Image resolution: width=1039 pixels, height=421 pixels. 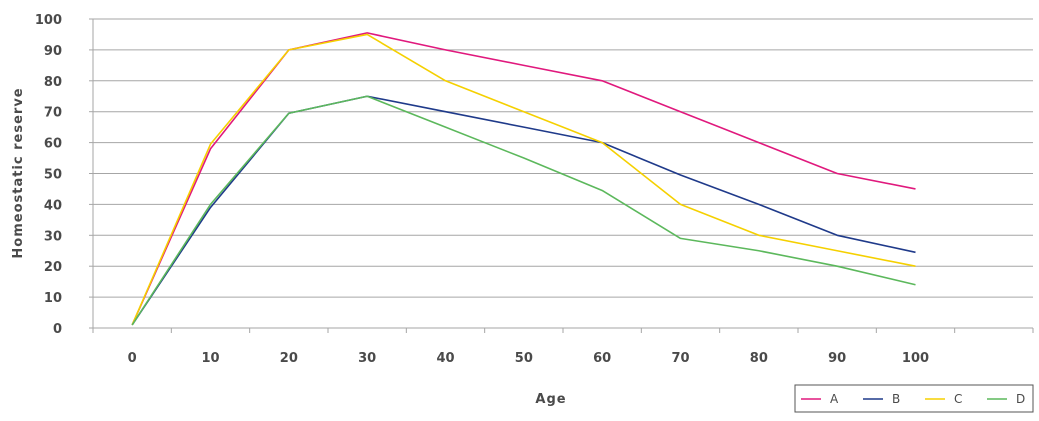 What do you see at coordinates (53, 51) in the screenshot?
I see `y-tick-label: 90` at bounding box center [53, 51].